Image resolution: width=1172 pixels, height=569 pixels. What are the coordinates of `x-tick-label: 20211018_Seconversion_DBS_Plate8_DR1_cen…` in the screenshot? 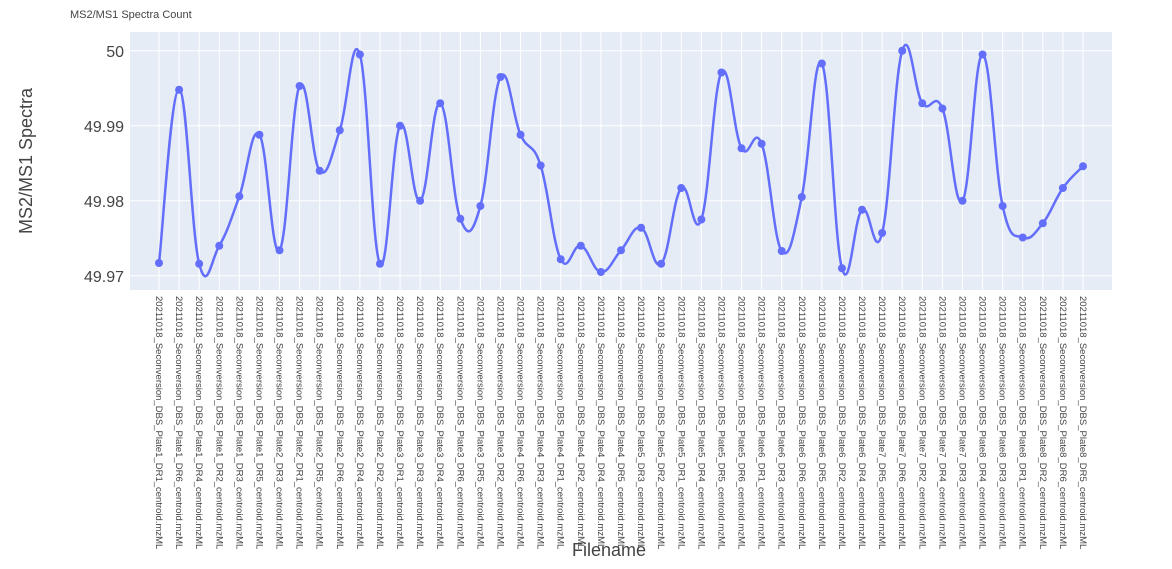 It's located at (1022, 422).